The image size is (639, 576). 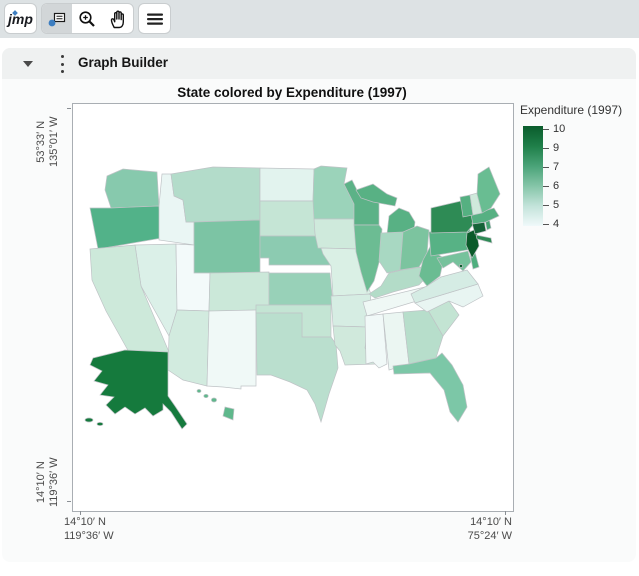 I want to click on report-title: Graph Builder, so click(x=123, y=62).